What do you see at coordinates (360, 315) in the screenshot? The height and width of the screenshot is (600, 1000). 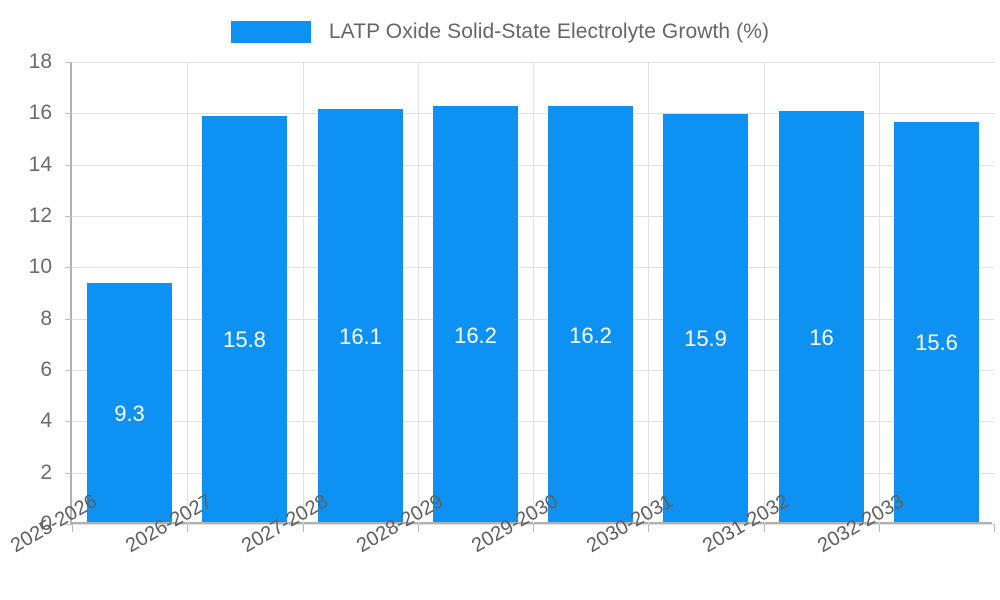 I see `bar: 16.1` at bounding box center [360, 315].